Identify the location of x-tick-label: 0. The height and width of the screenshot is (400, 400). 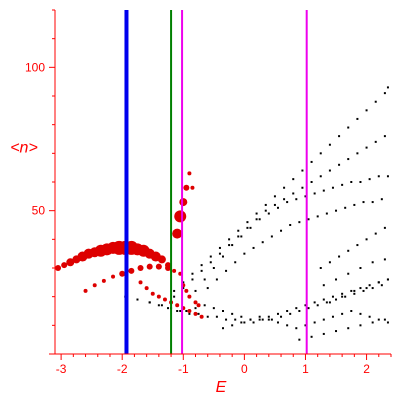
(244, 369).